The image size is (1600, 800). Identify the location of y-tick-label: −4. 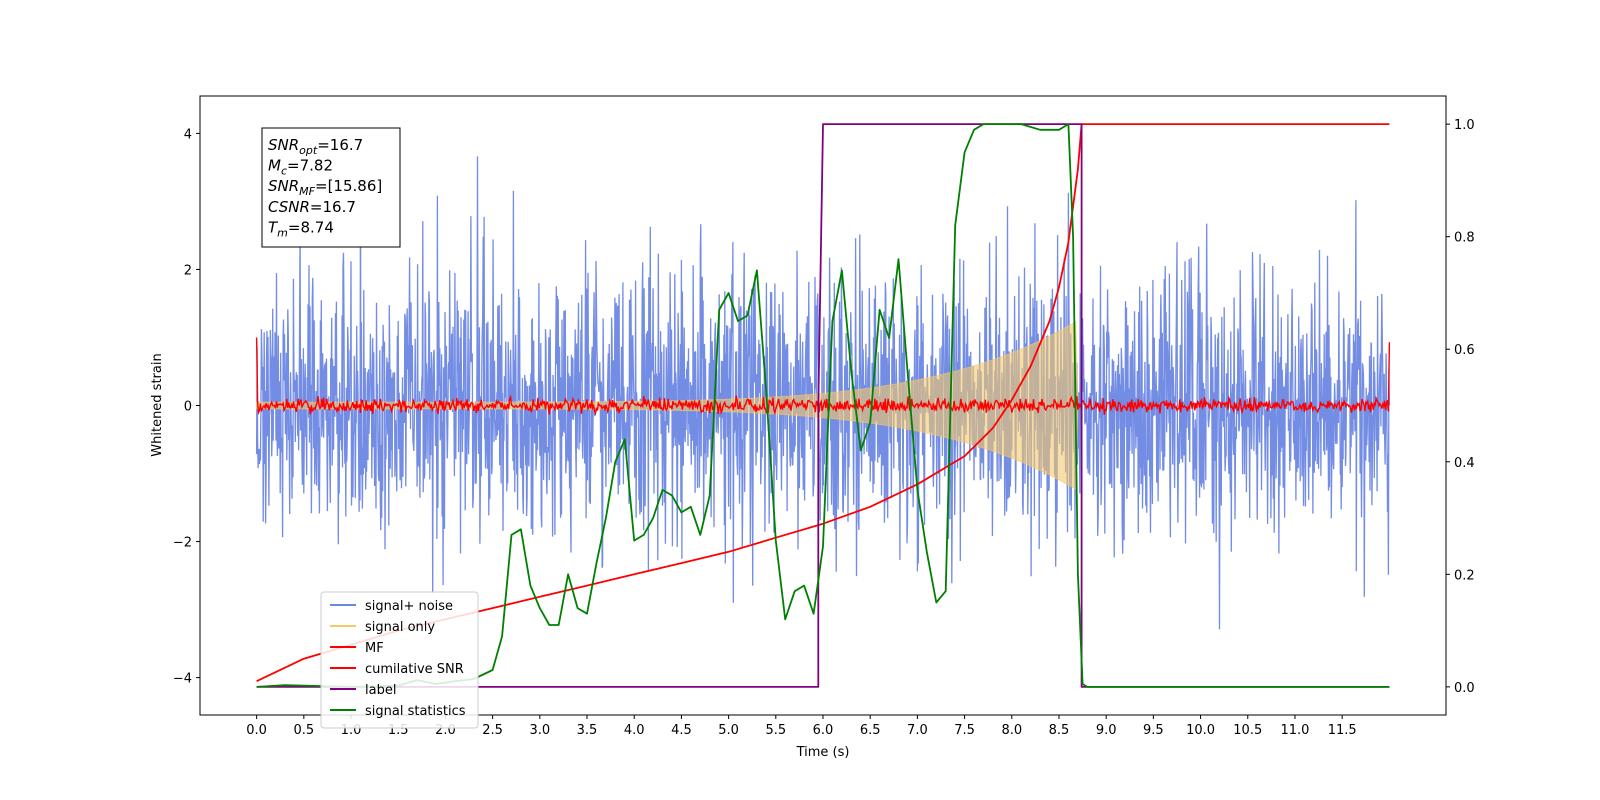
(182, 679).